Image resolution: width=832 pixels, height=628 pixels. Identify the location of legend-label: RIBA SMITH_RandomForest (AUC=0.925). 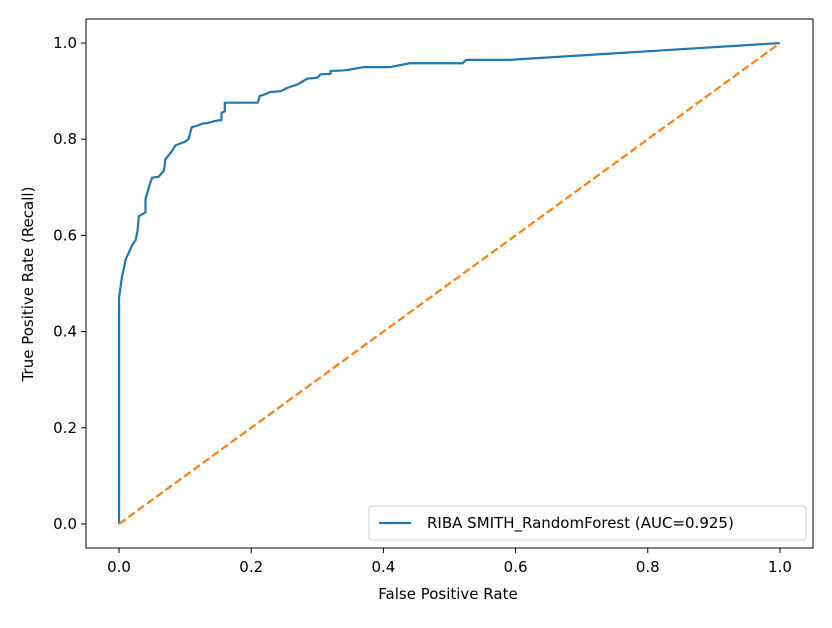
(580, 523).